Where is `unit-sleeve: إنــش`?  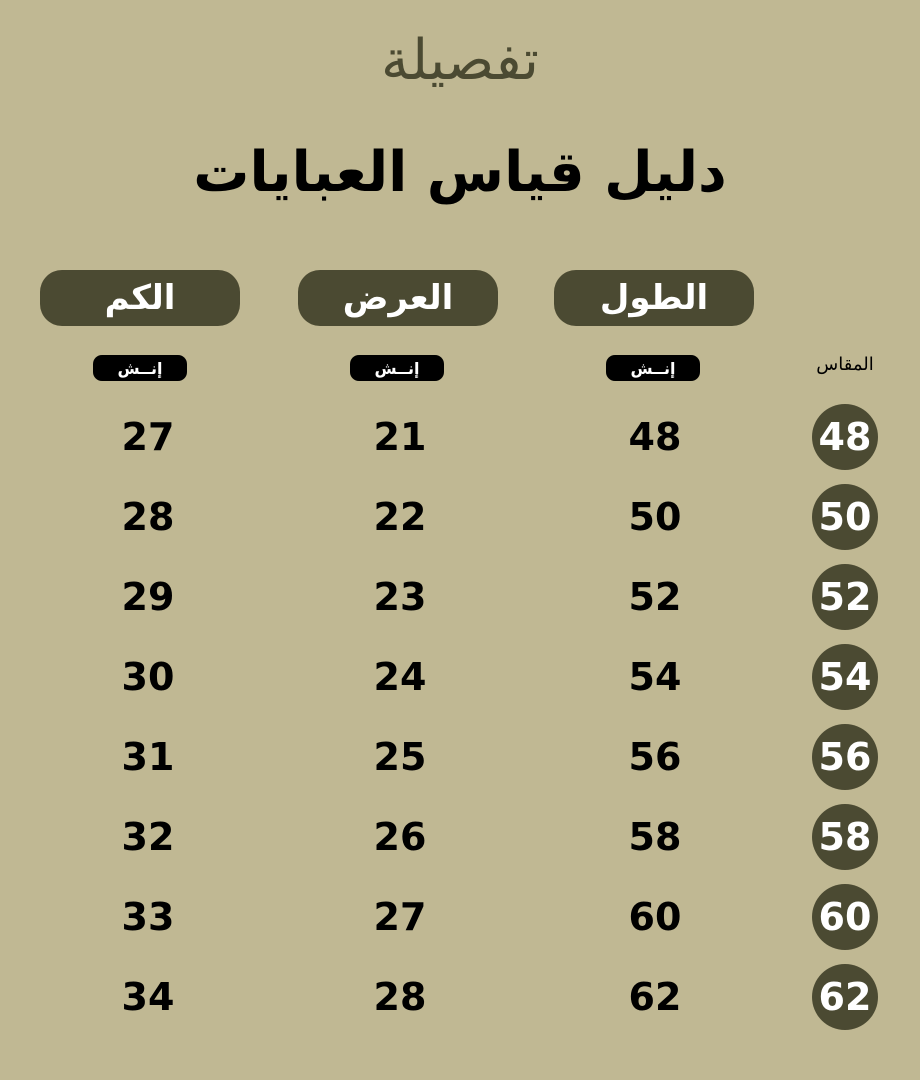 unit-sleeve: إنــش is located at coordinates (140, 368).